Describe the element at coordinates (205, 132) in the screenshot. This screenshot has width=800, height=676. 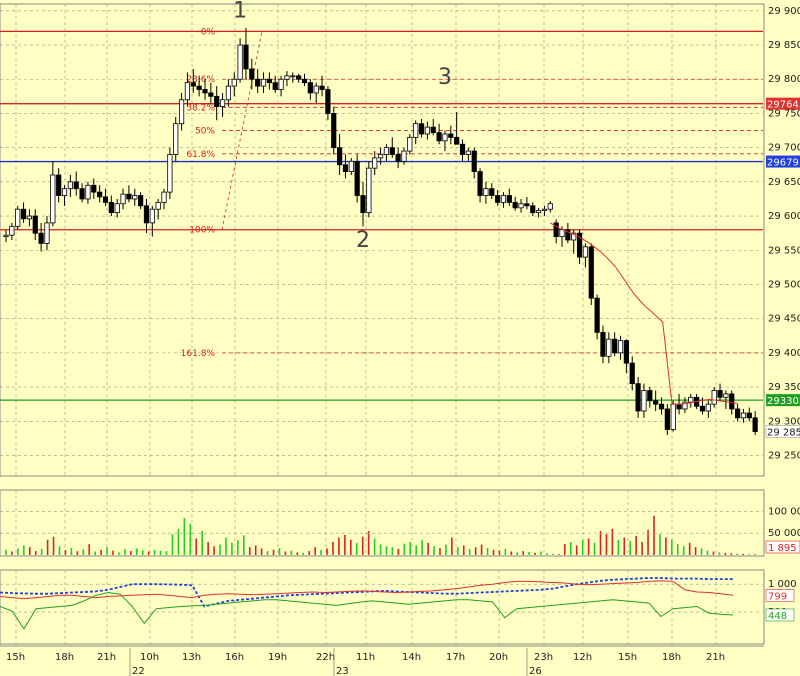
I see `fib-level-label: 50%` at that location.